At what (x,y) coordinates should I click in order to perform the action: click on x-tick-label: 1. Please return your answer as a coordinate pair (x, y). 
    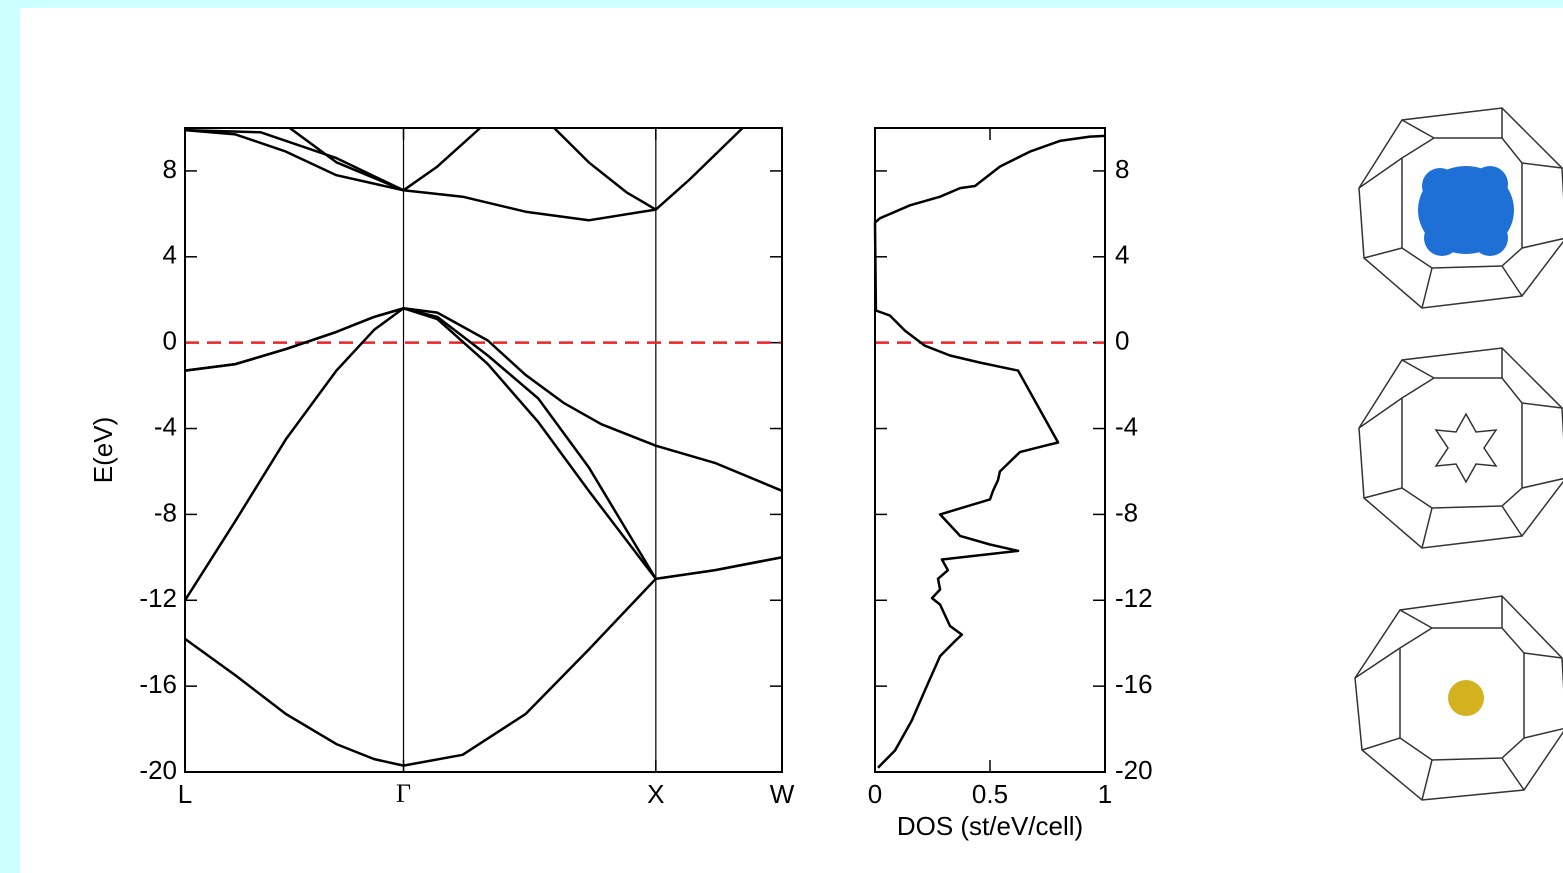
    Looking at the image, I should click on (1105, 794).